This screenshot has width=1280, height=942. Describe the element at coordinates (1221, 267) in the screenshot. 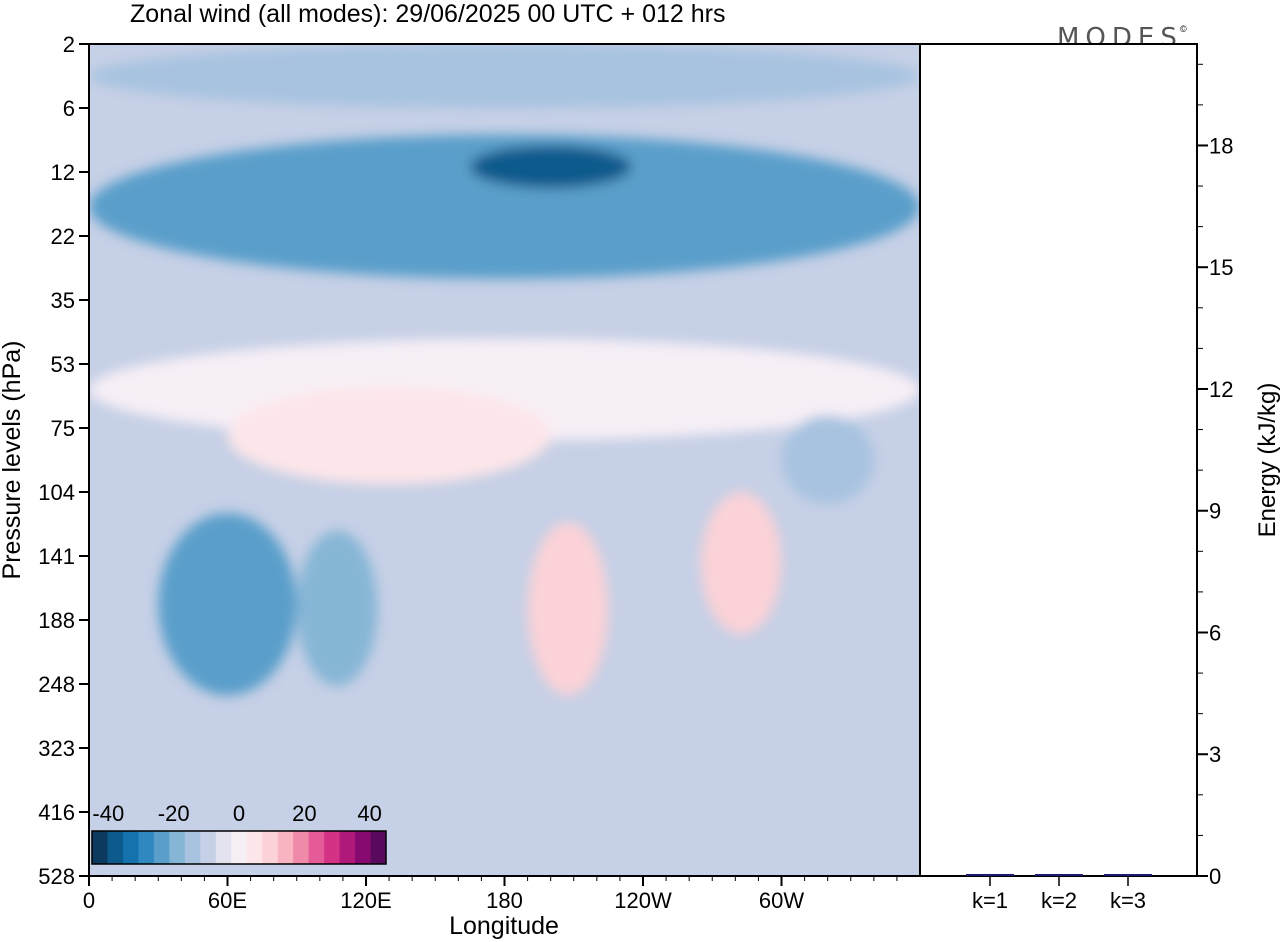

I see `energy-tick-label: 15` at that location.